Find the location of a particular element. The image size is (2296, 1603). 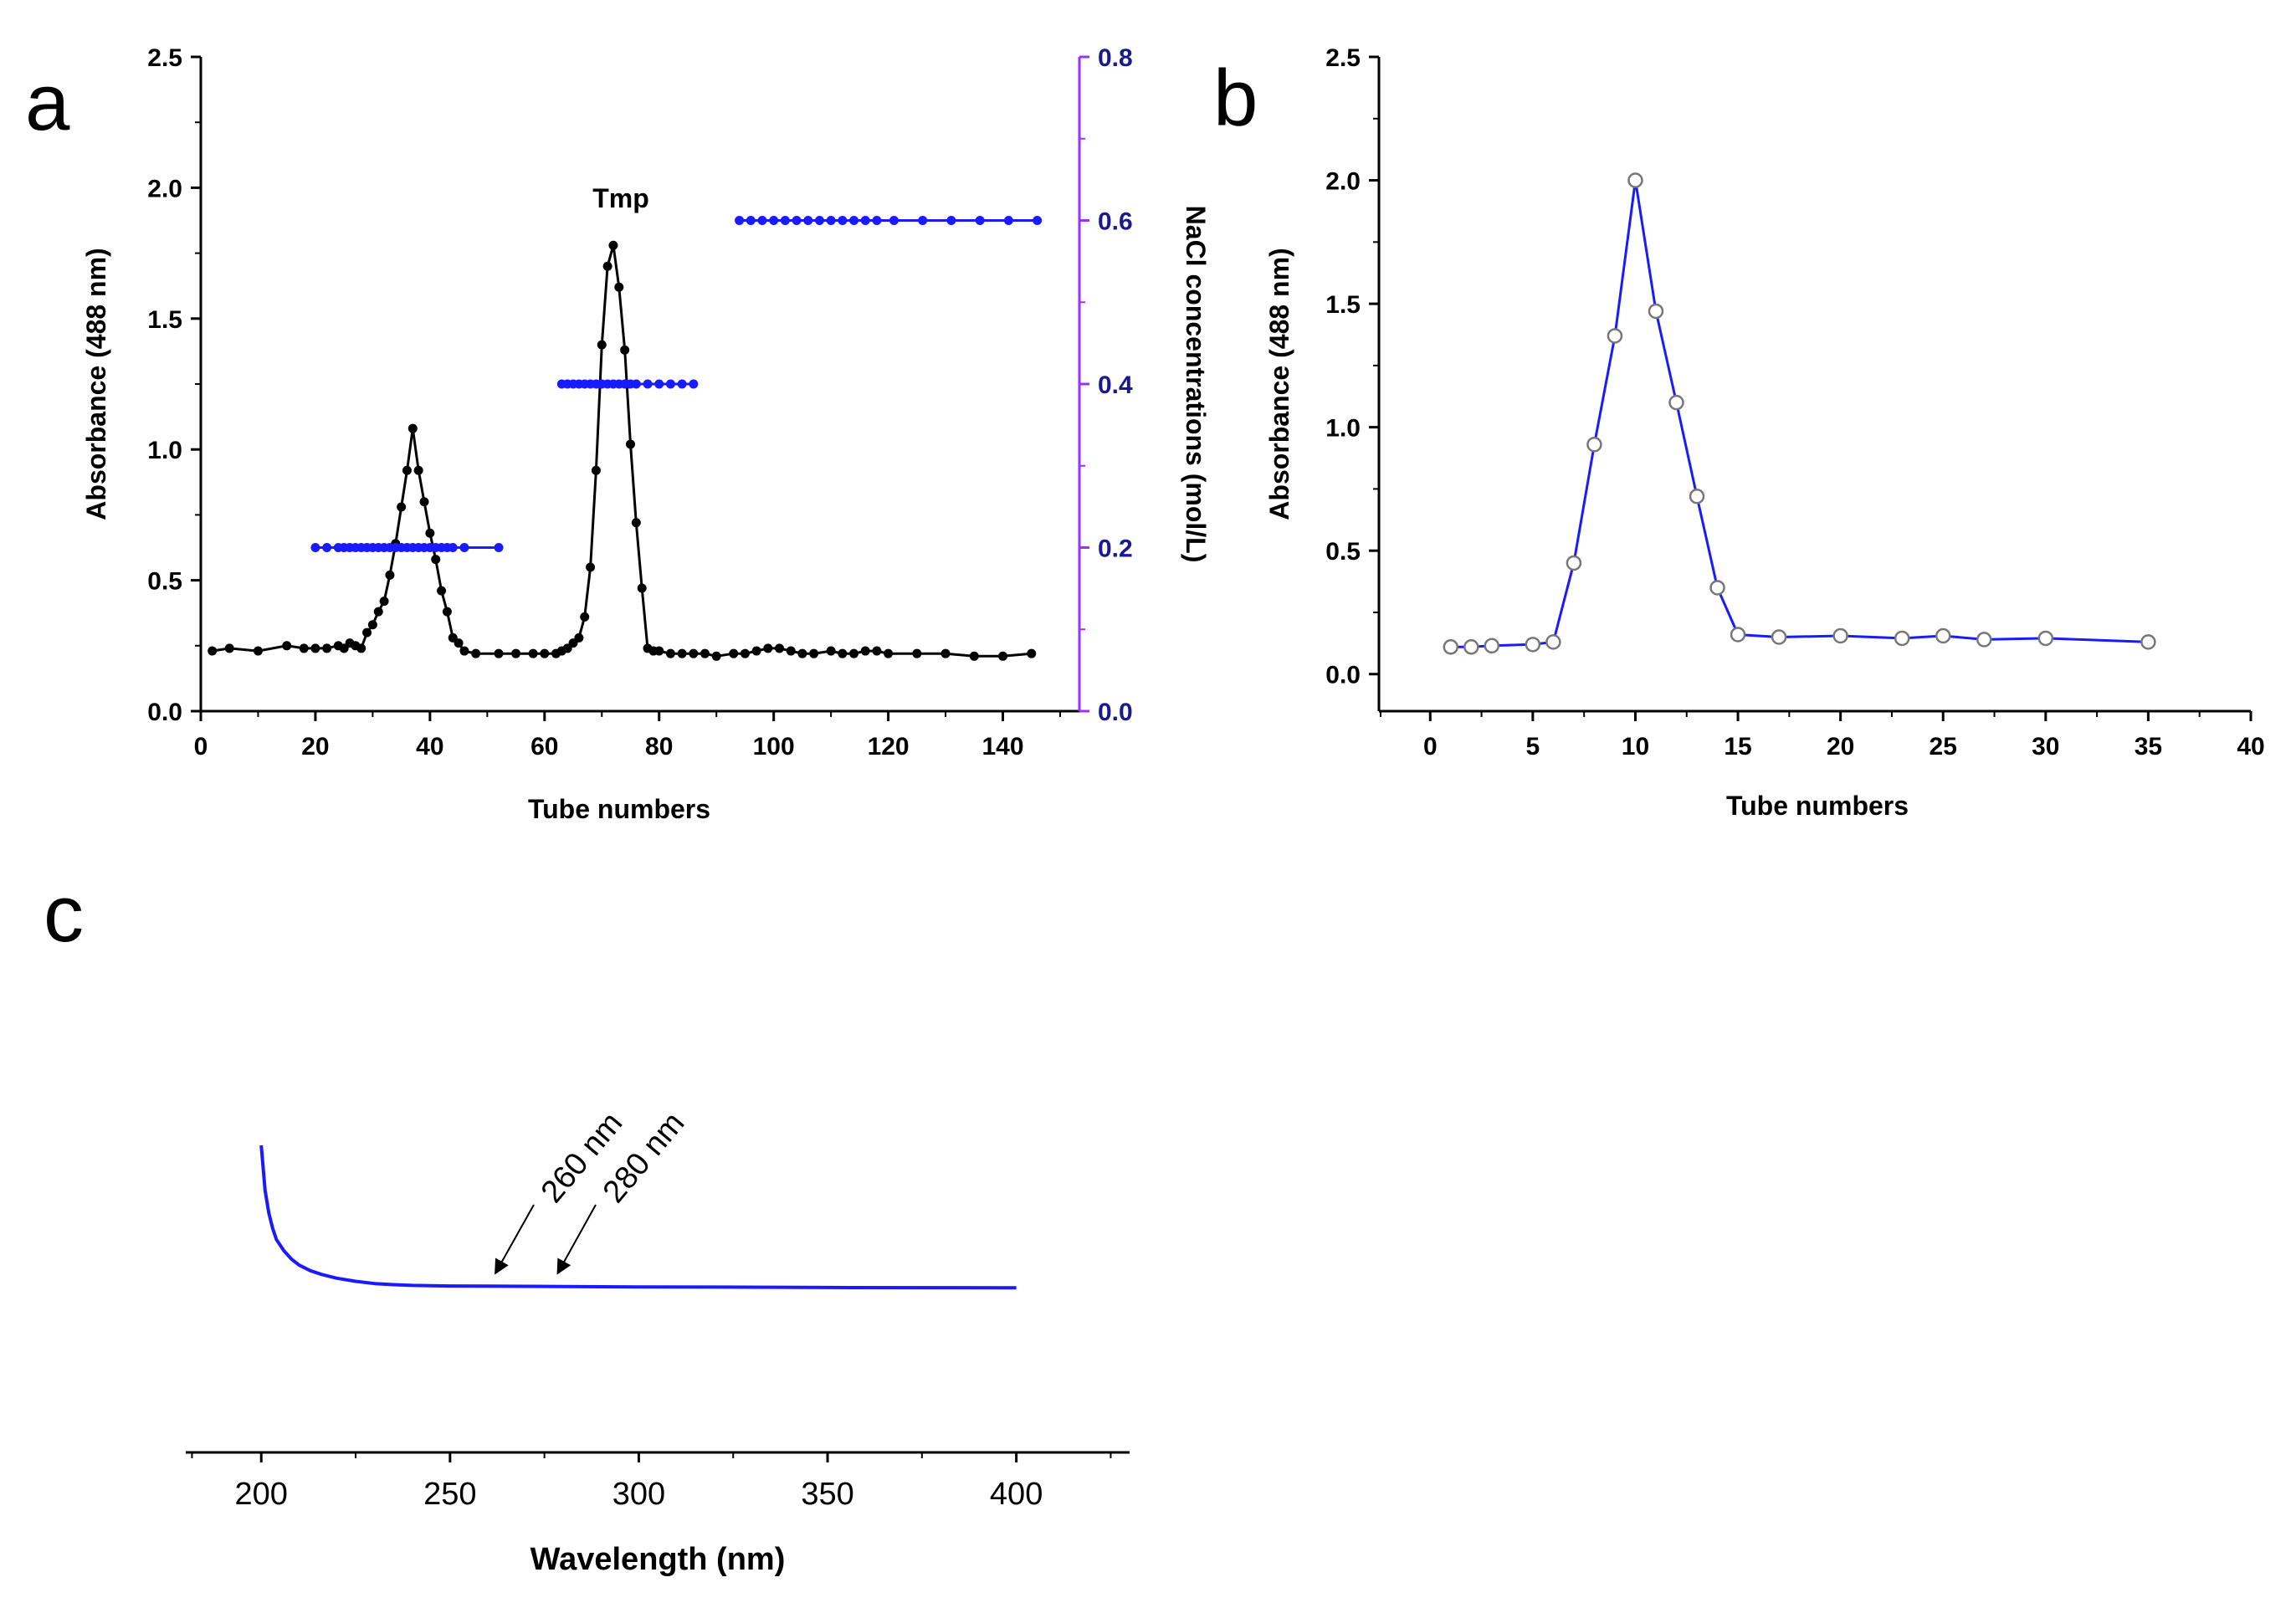

x-tick-label: 0 is located at coordinates (1430, 747).